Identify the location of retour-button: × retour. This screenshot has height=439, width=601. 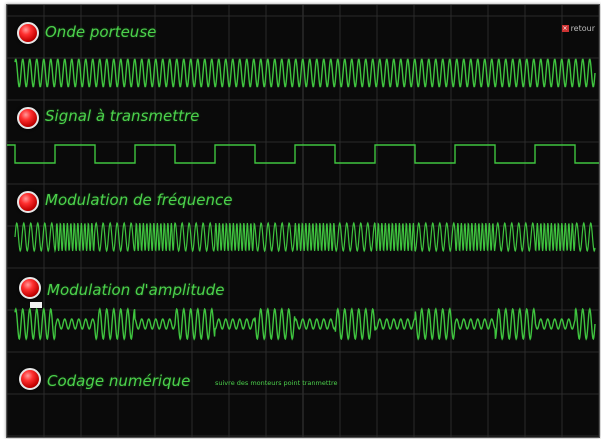
(578, 28).